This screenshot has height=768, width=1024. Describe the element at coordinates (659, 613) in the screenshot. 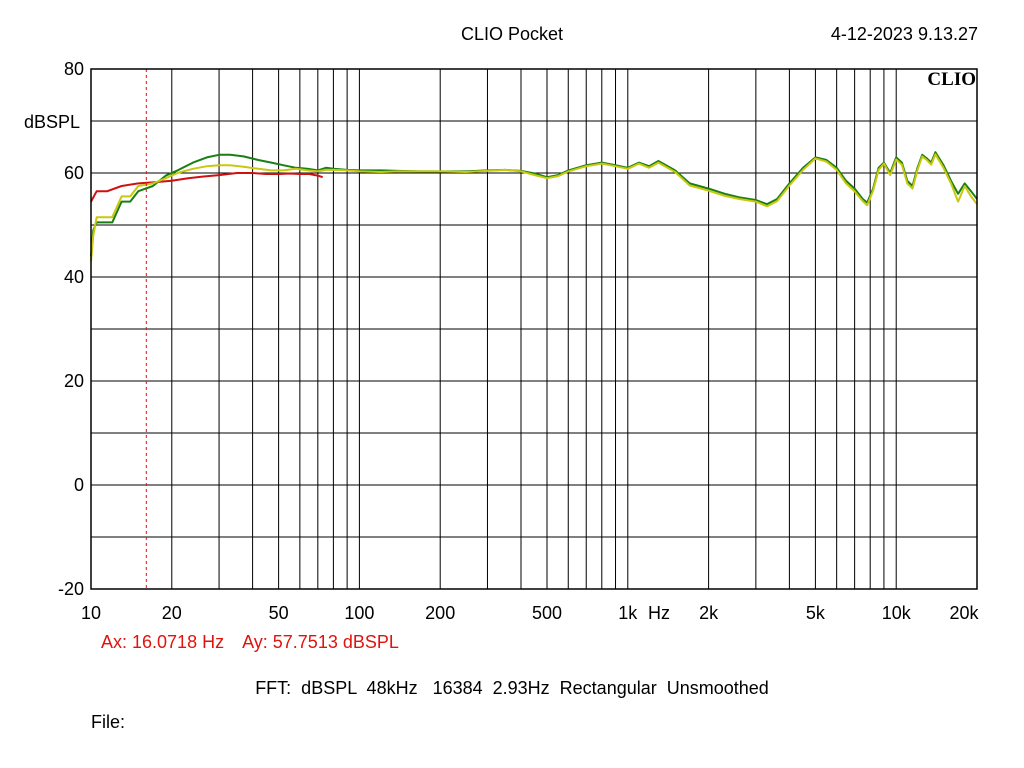

I see `x-unit-label: Hz` at that location.